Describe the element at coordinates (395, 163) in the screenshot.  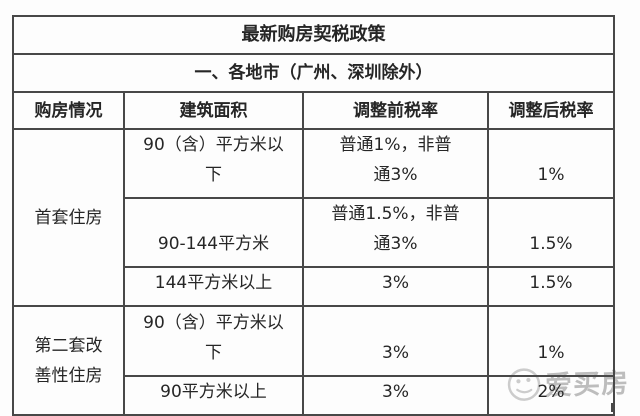
I see `cell-rate-before: 普通1%，非普 通3%` at that location.